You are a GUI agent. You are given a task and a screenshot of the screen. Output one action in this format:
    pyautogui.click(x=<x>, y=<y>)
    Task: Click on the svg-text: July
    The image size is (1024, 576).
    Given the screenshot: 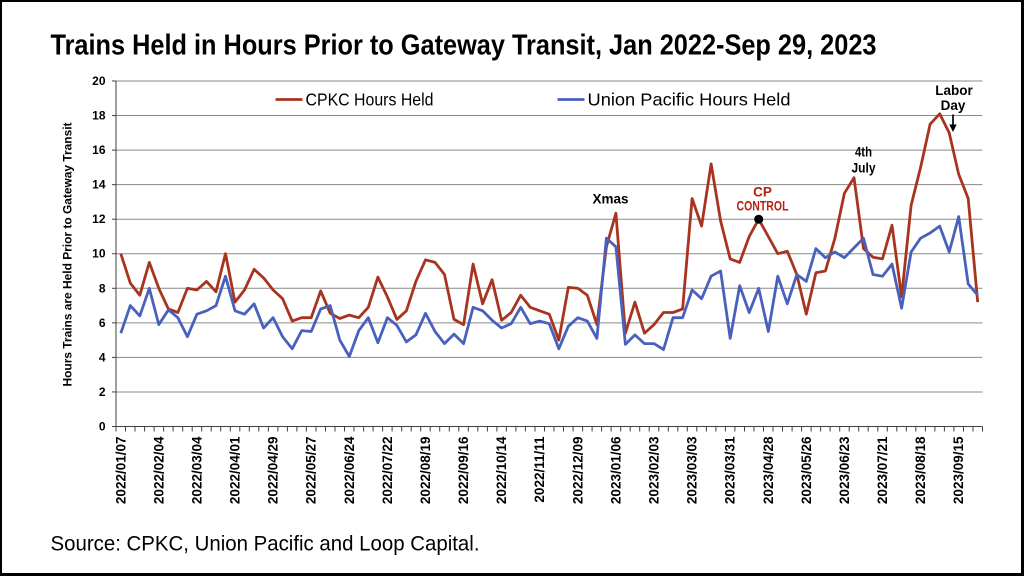 What is the action you would take?
    pyautogui.click(x=864, y=168)
    